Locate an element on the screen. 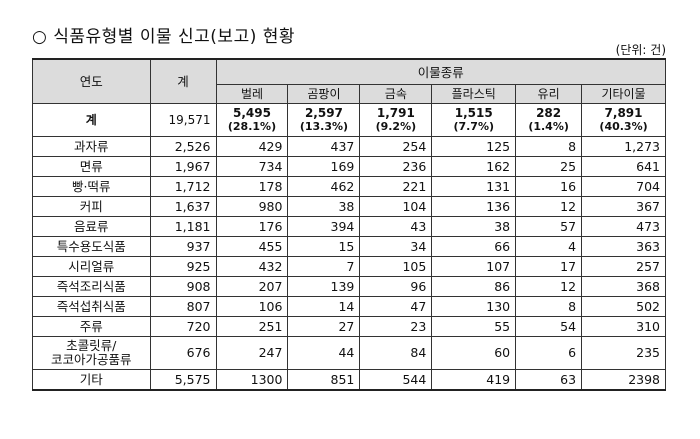  row-value: 2398 is located at coordinates (623, 380).